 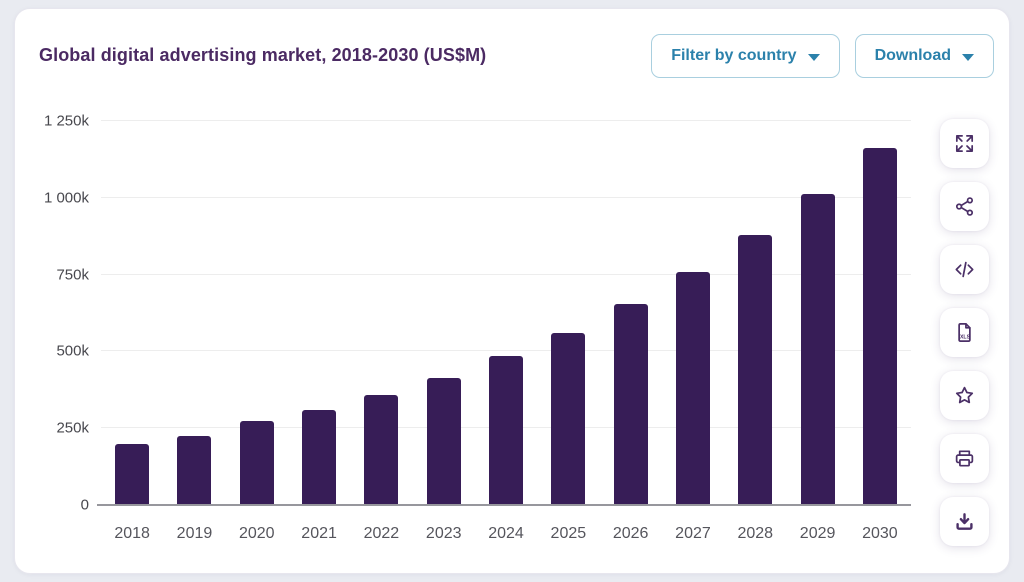 What do you see at coordinates (912, 55) in the screenshot?
I see `download-button-label: Download` at bounding box center [912, 55].